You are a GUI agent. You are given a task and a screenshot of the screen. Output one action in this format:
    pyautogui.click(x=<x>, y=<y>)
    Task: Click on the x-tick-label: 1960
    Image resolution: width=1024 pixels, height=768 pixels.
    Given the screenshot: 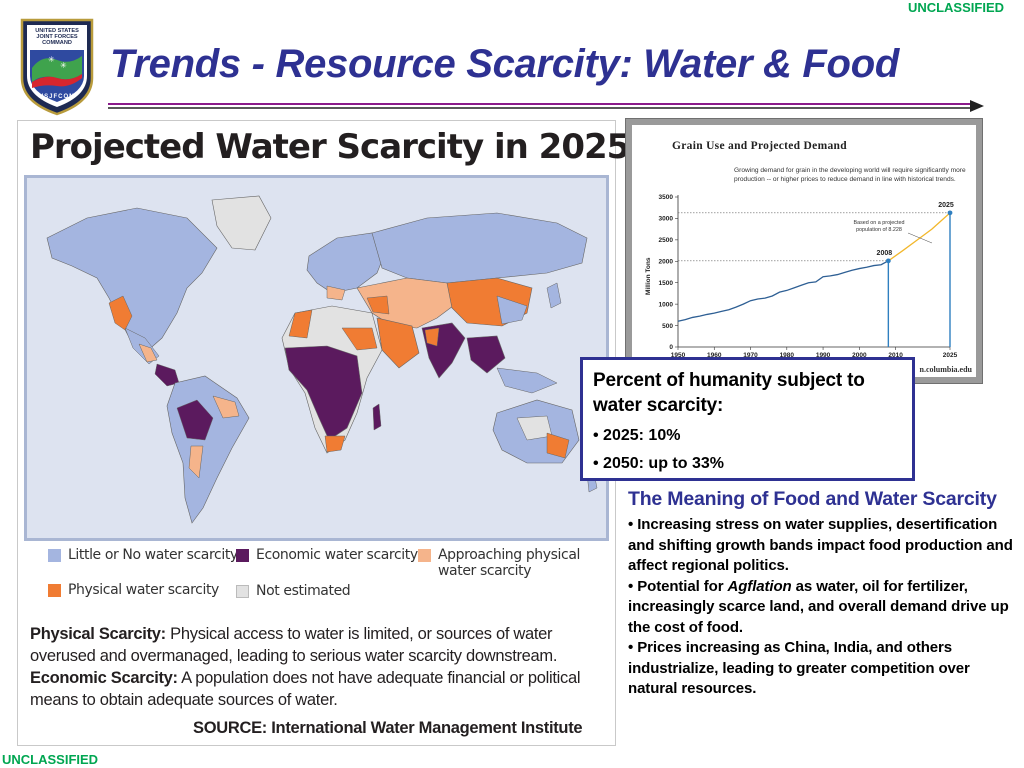 What is the action you would take?
    pyautogui.click(x=714, y=355)
    